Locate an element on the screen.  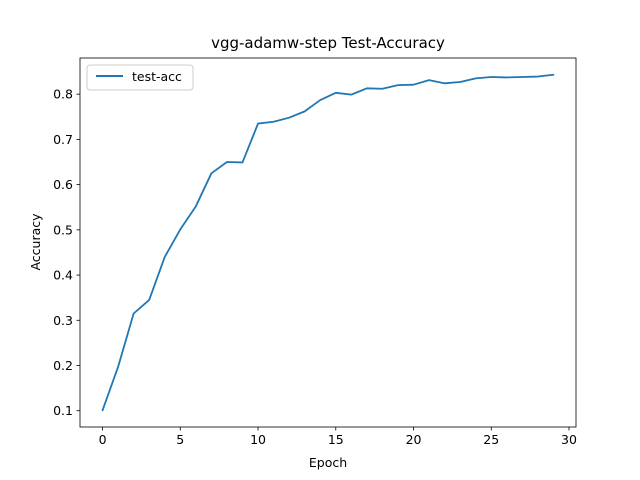
x-axis-label: Epoch is located at coordinates (328, 462).